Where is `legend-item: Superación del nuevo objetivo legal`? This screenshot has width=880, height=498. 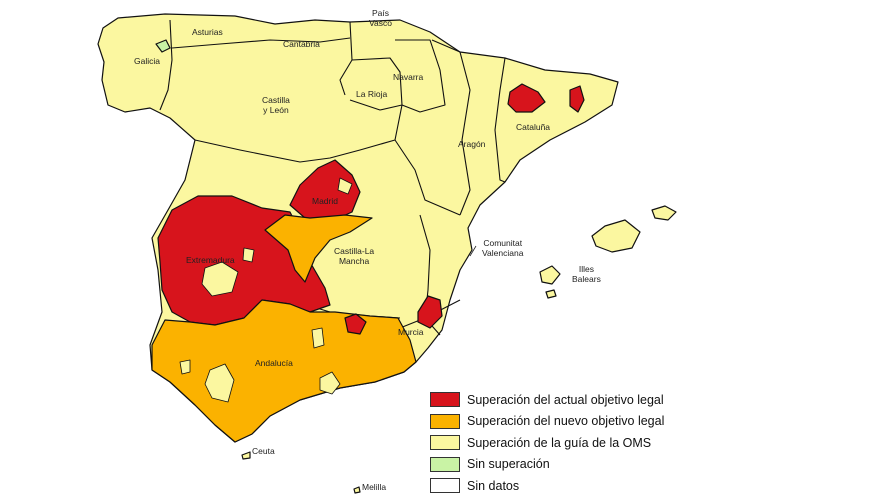
legend-item: Superación del nuevo objetivo legal is located at coordinates (560, 421).